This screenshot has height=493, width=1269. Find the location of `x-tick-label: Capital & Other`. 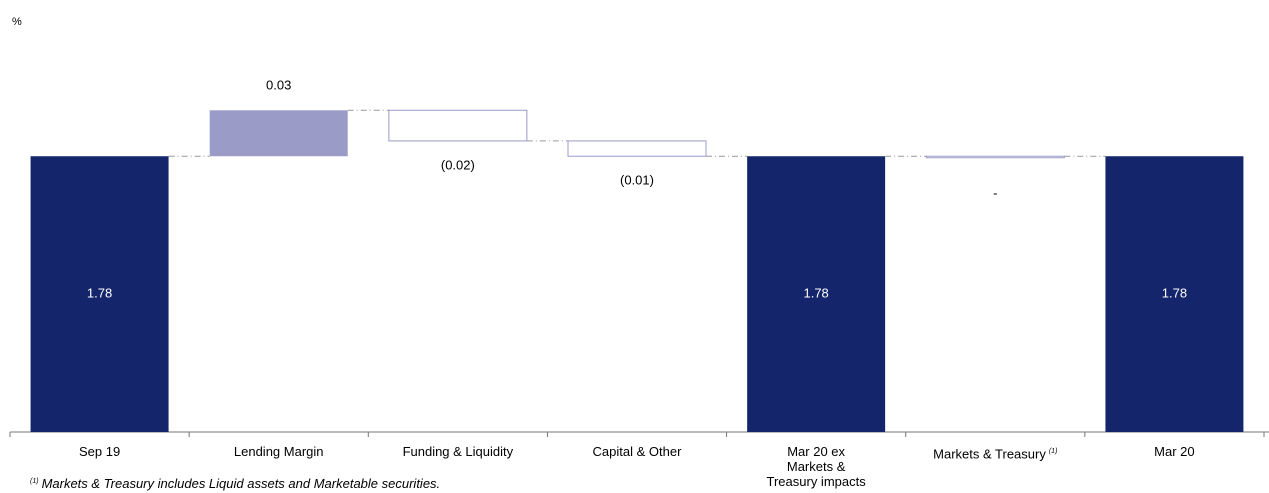

x-tick-label: Capital & Other is located at coordinates (636, 451).